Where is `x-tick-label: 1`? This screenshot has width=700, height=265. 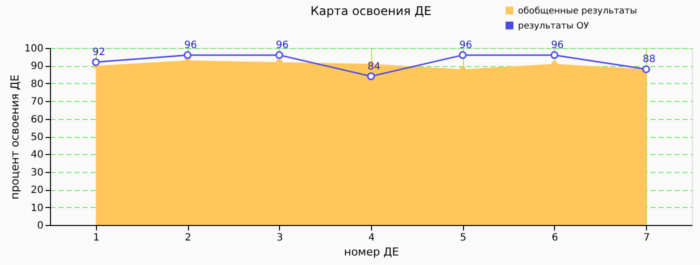
x-tick-label: 1 is located at coordinates (96, 238).